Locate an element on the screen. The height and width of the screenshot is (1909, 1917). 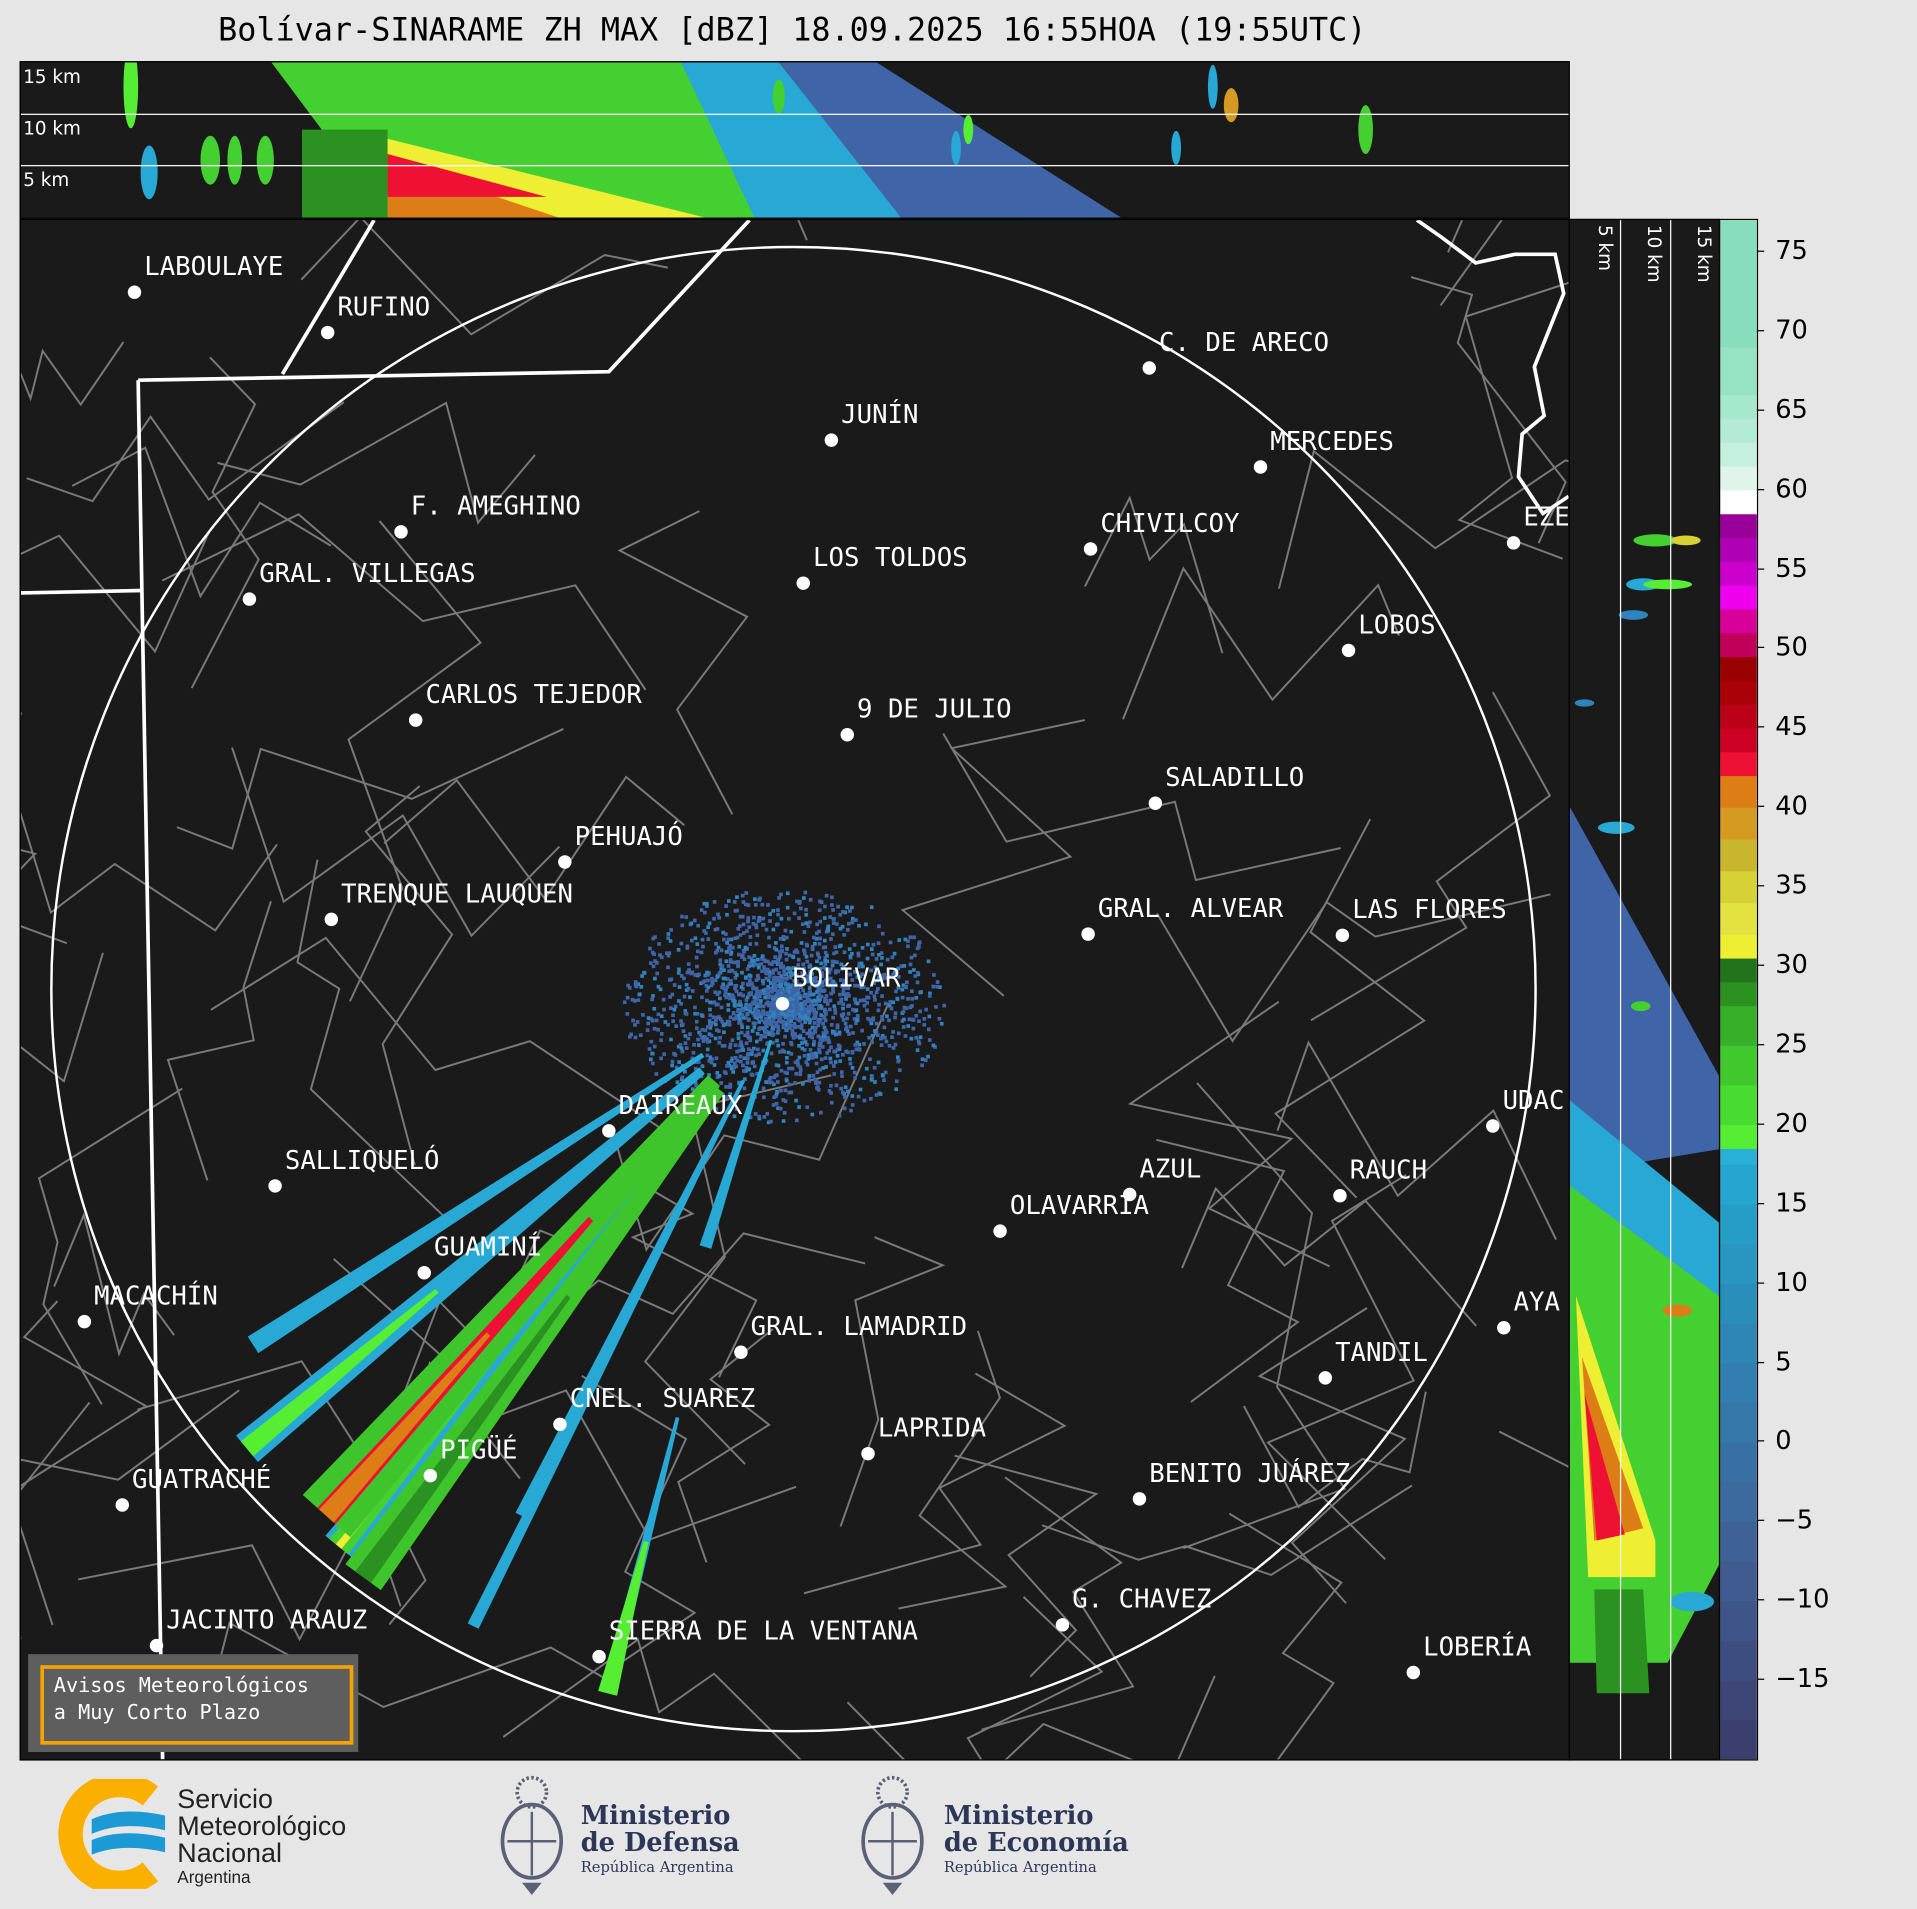
warning-box: Avisos Meteorológicos a Muy Corto Plazo is located at coordinates (193, 1703).